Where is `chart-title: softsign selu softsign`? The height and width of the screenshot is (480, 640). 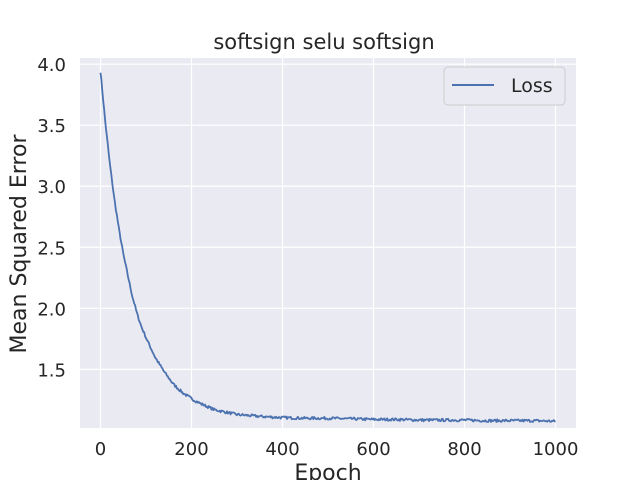 chart-title: softsign selu softsign is located at coordinates (323, 42).